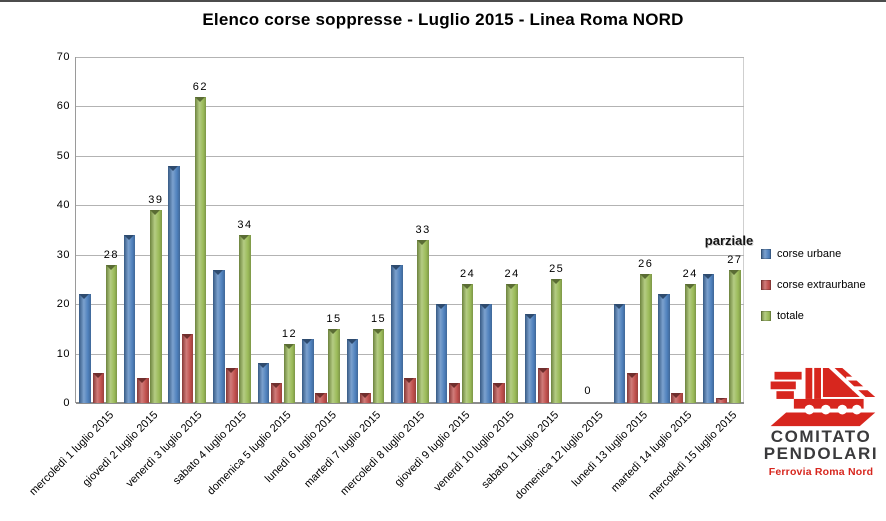 The image size is (886, 521). Describe the element at coordinates (821, 436) in the screenshot. I see `logo-title-line1: COMITATO` at that location.